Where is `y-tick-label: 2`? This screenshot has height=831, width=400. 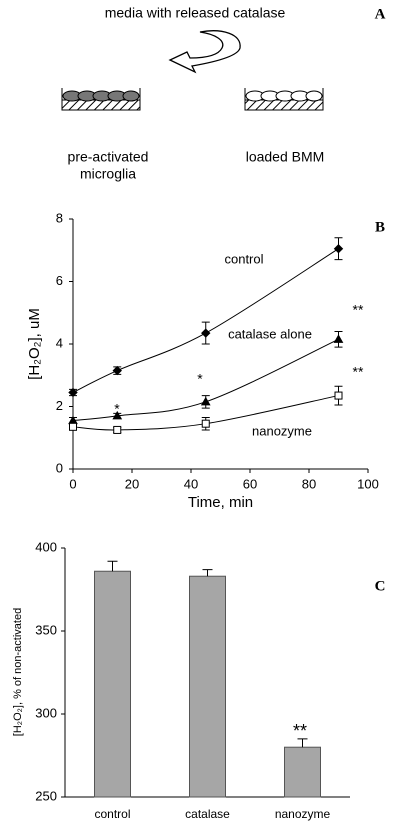
y-tick-label: 2 is located at coordinates (59, 405).